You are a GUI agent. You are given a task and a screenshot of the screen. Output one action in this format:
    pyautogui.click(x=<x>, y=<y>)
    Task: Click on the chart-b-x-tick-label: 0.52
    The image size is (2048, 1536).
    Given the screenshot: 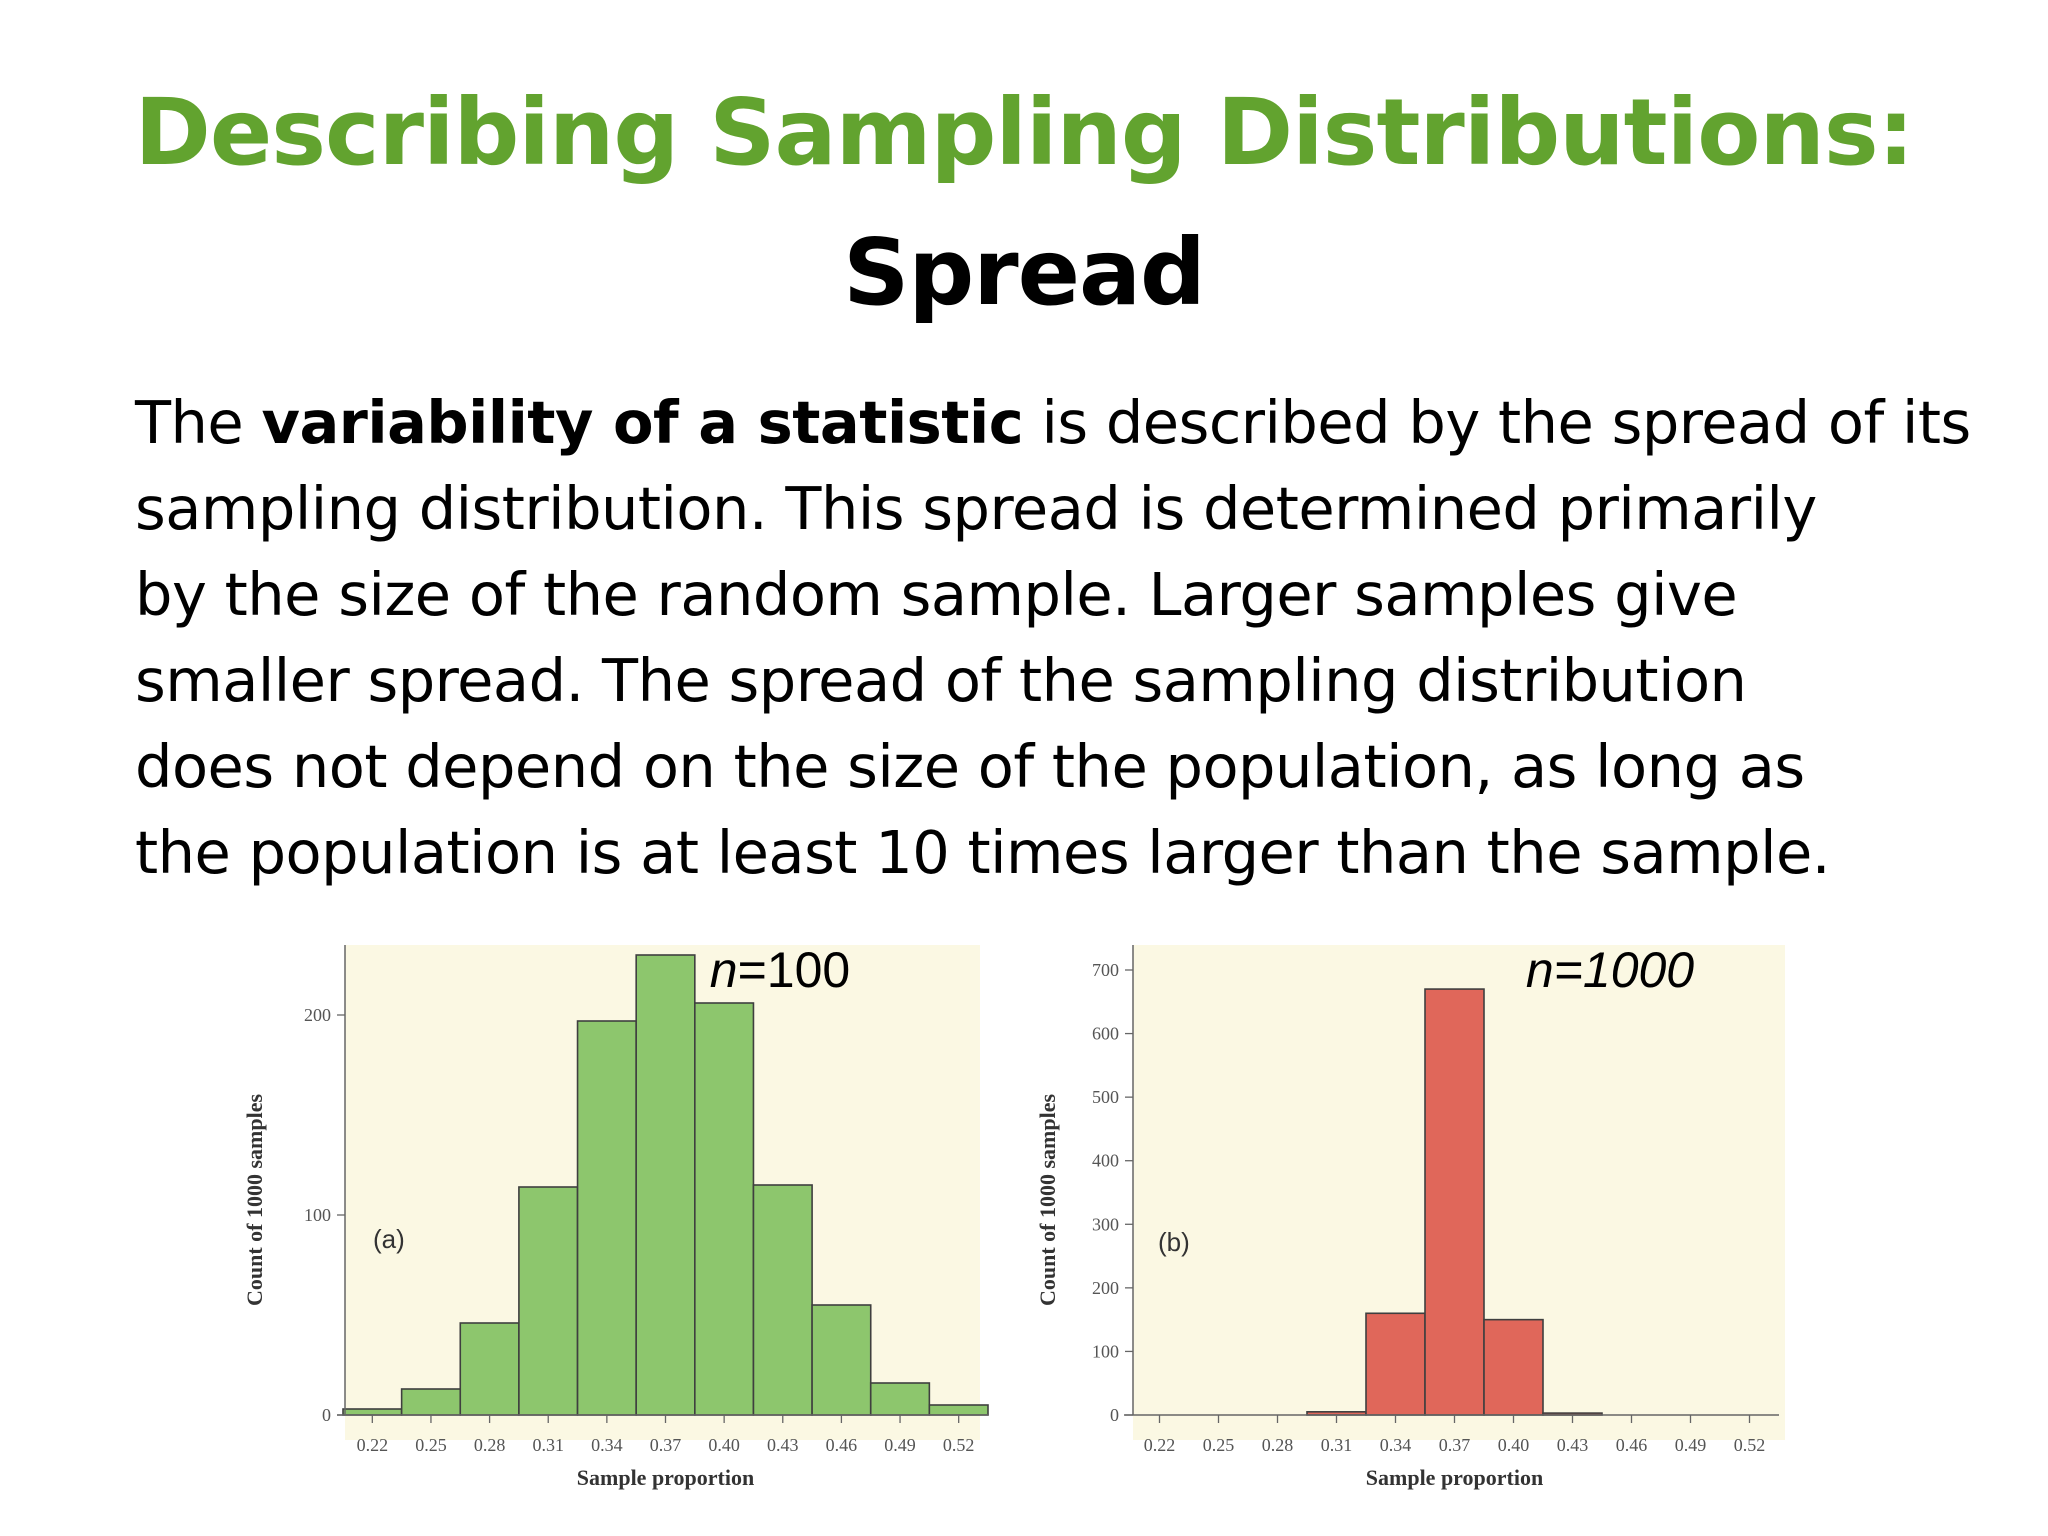 What is the action you would take?
    pyautogui.click(x=1750, y=1445)
    